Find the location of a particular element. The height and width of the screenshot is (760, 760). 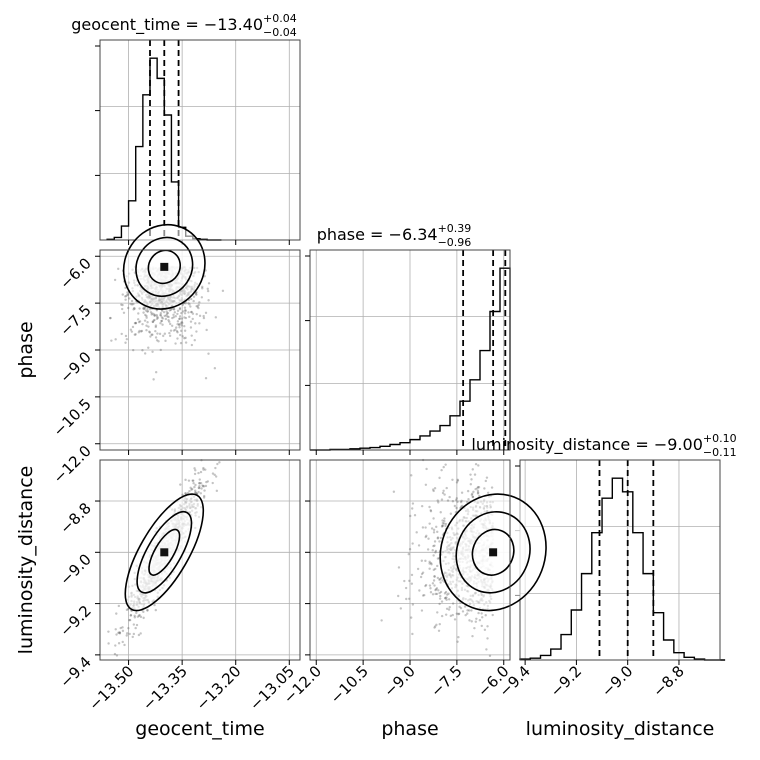

y-tick-label: −9.4 is located at coordinates (75, 672).